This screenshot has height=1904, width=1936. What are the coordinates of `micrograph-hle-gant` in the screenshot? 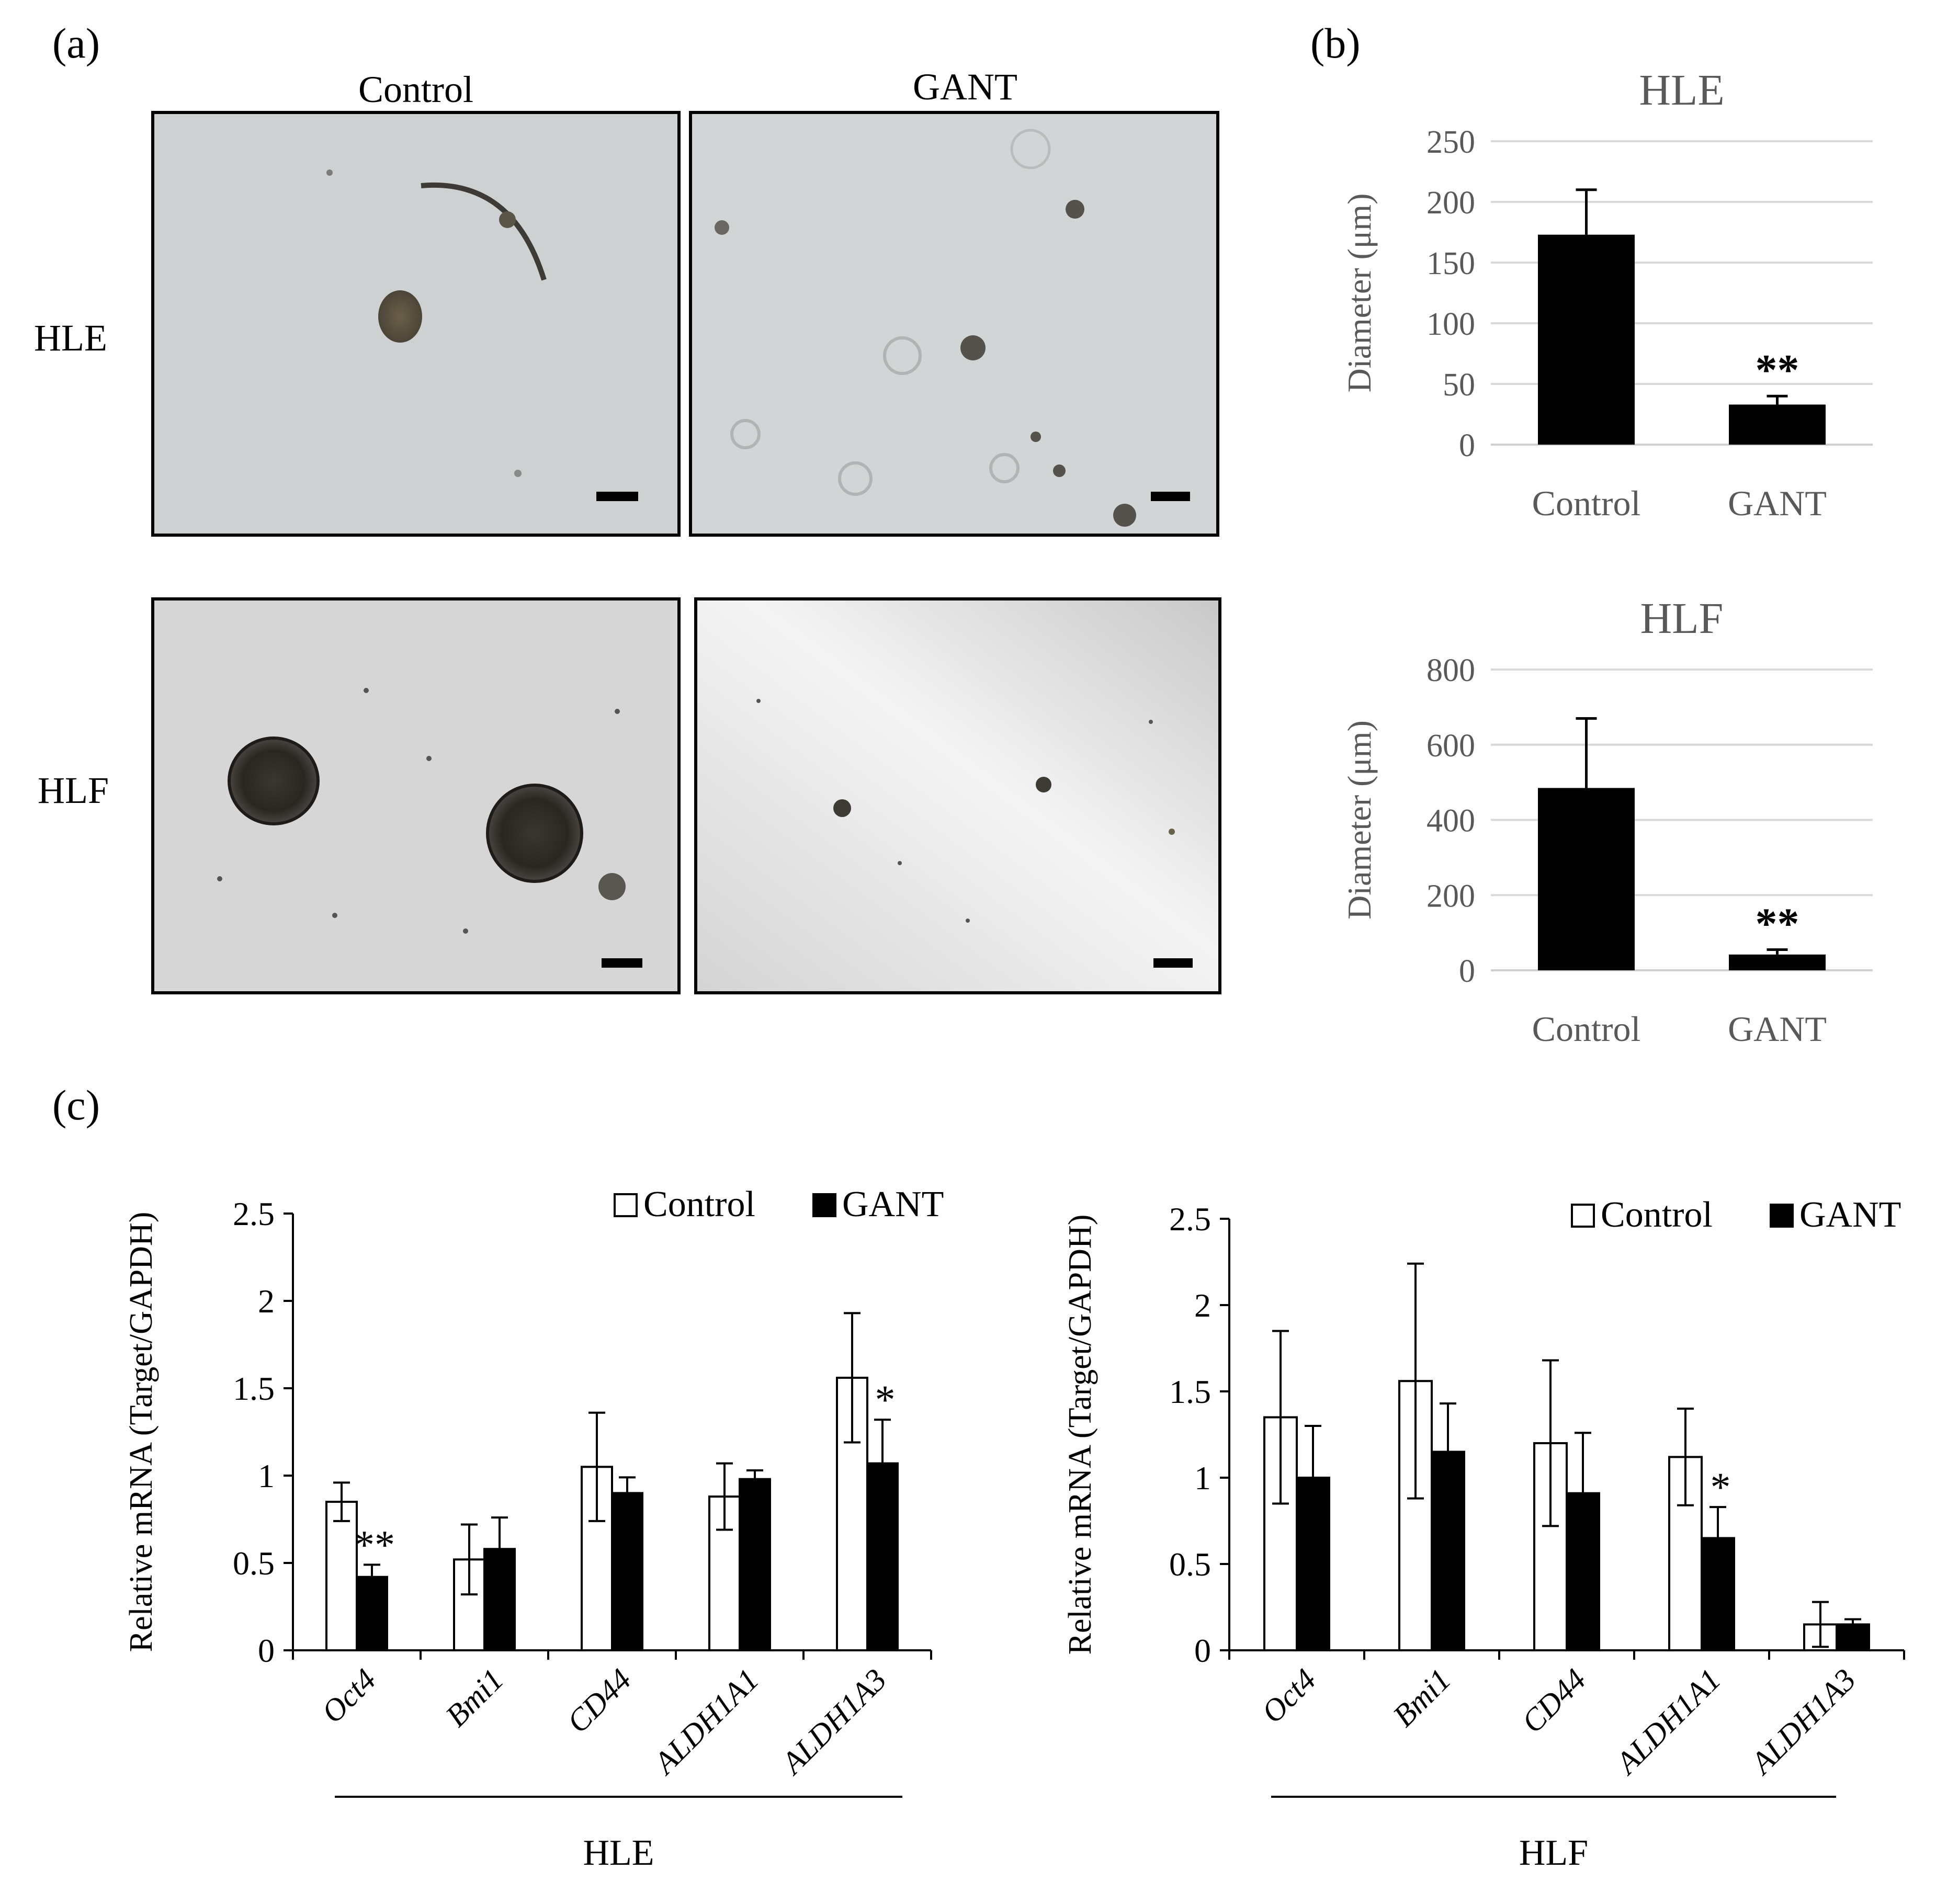 It's located at (954, 324).